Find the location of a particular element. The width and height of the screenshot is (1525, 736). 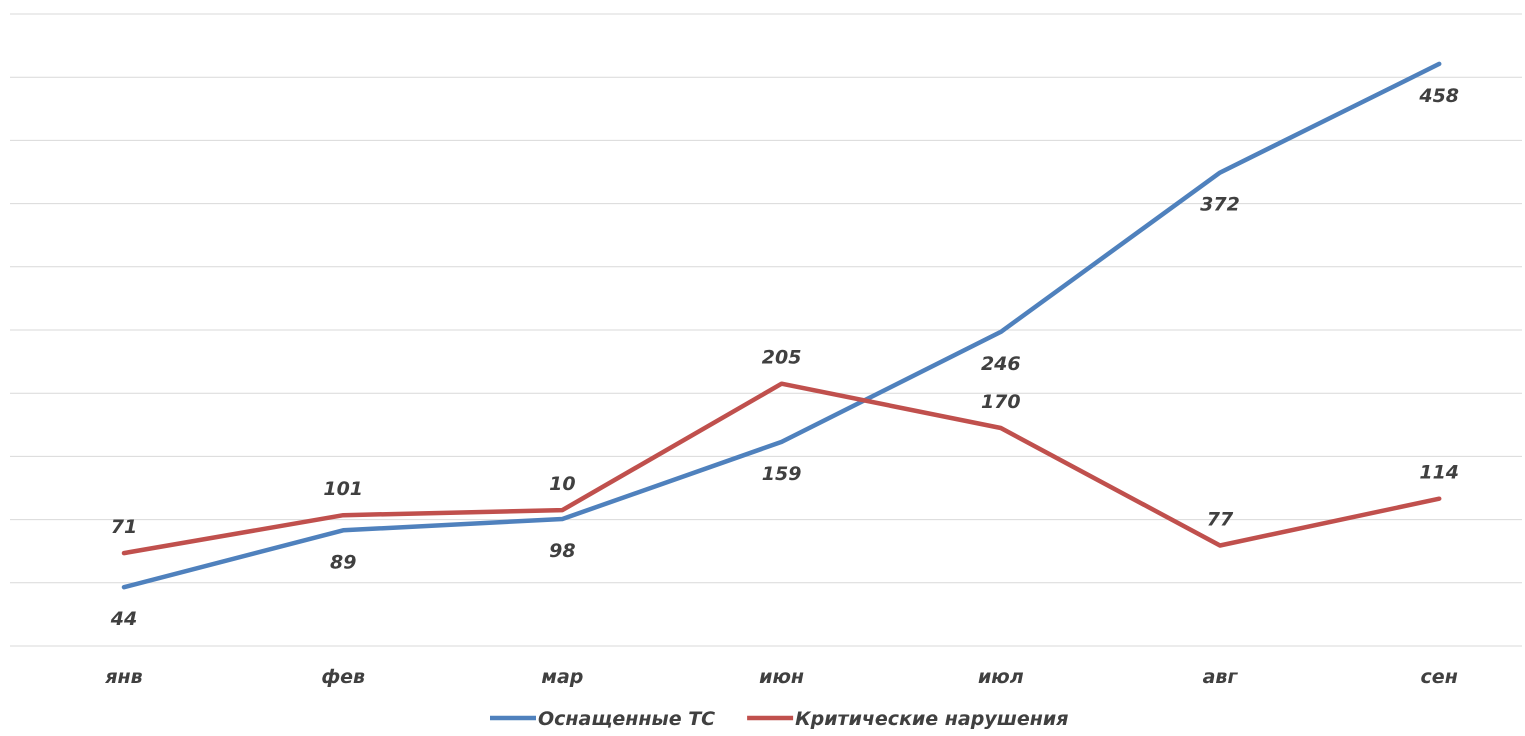

x-tick-label: авг is located at coordinates (1221, 677).